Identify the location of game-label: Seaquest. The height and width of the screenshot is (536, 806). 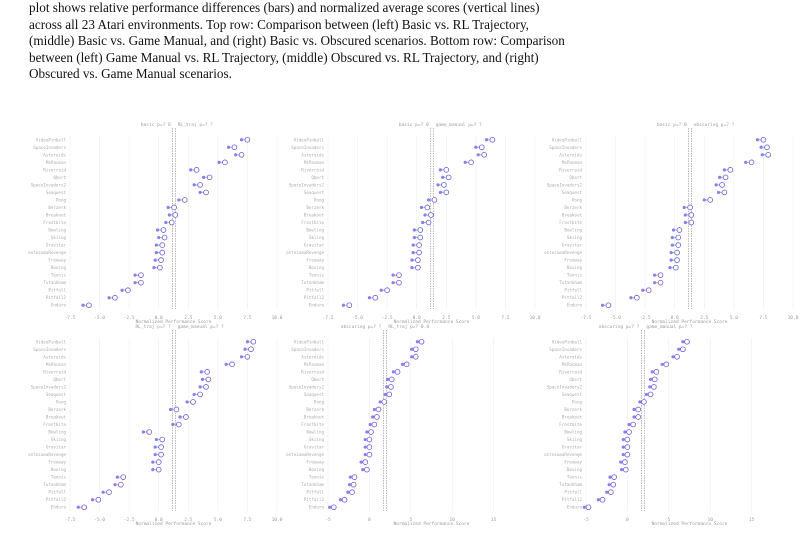
(572, 394).